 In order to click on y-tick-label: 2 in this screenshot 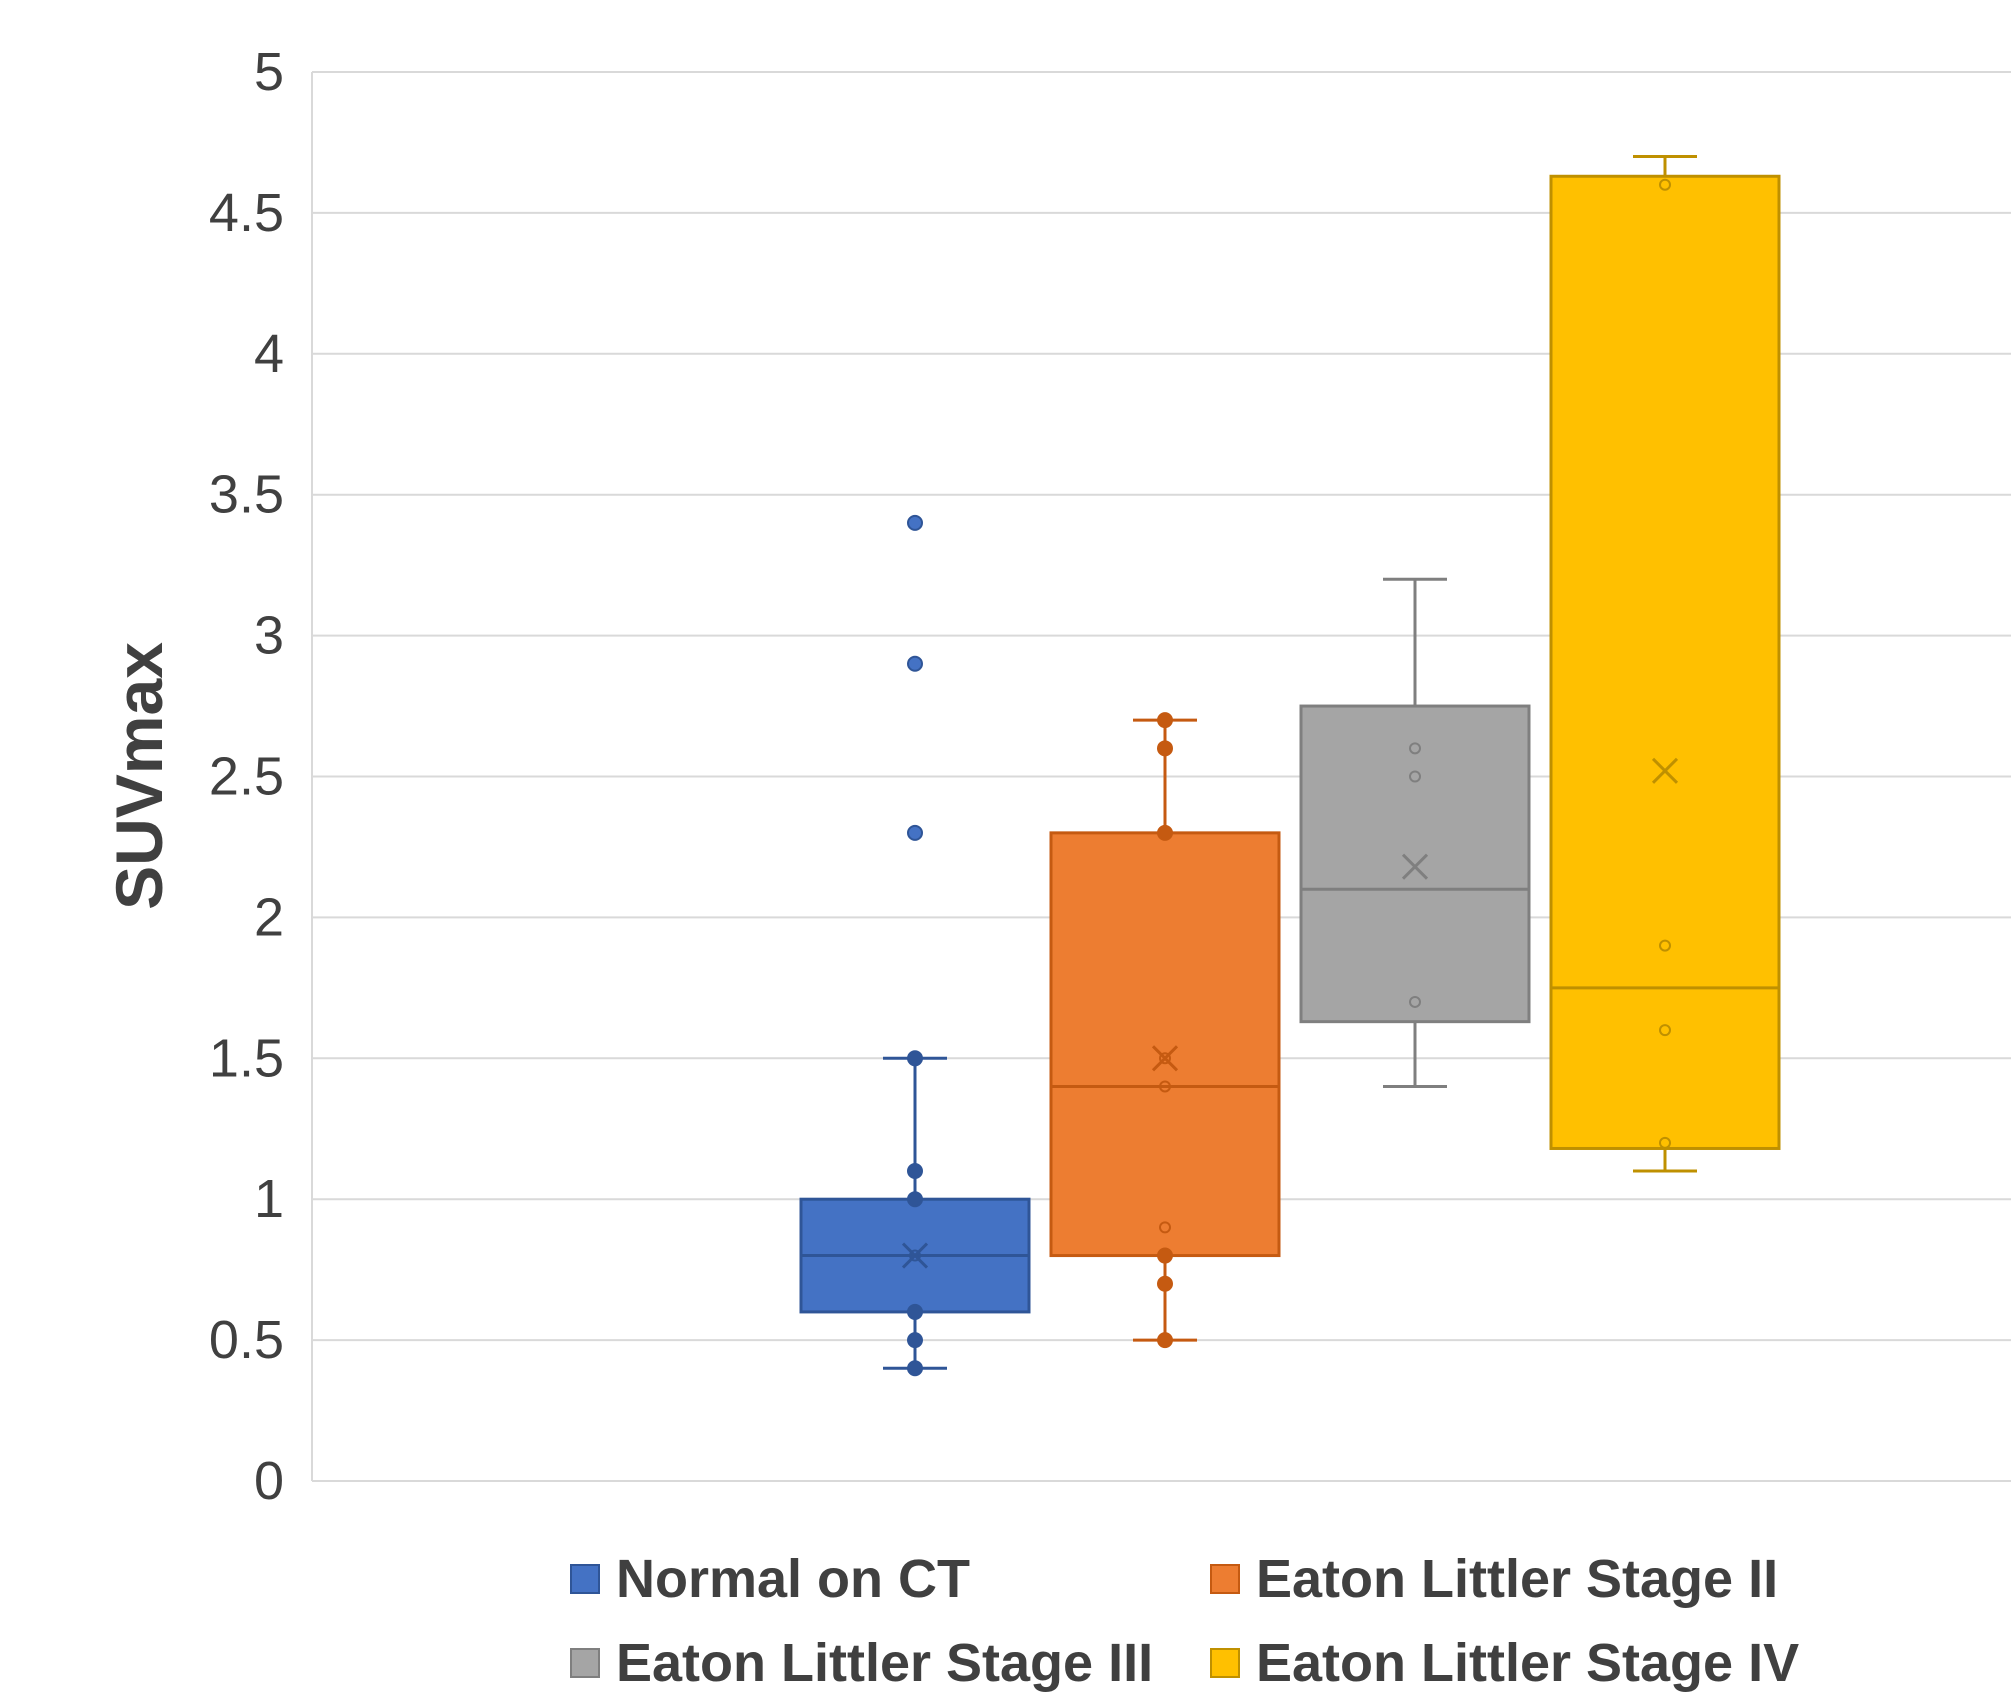, I will do `click(269, 917)`.